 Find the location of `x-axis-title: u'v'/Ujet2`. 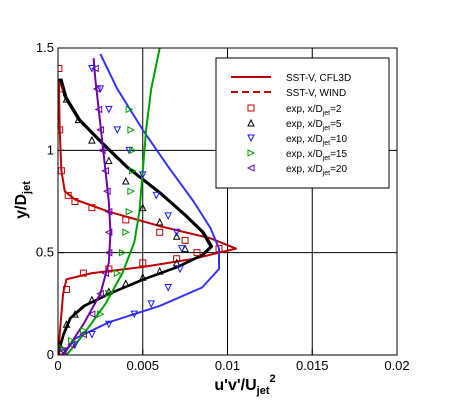

x-axis-title: u'v'/Ujet2 is located at coordinates (244, 385).